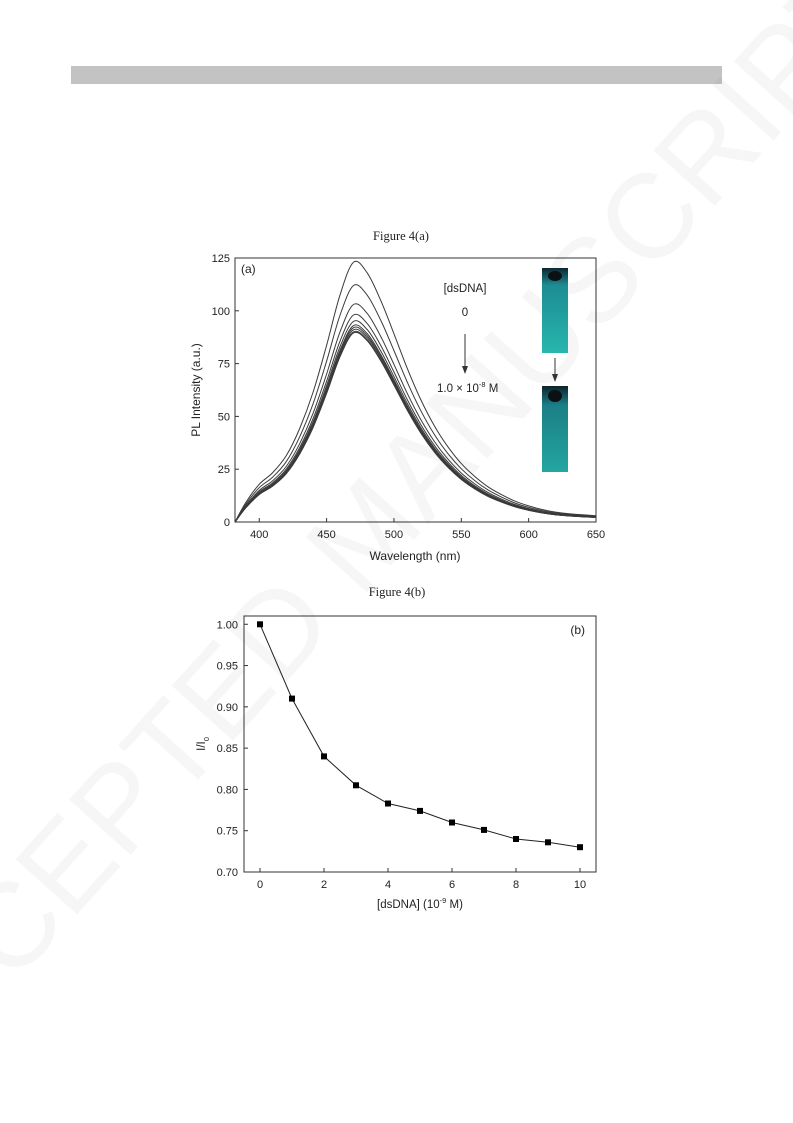  What do you see at coordinates (326, 535) in the screenshot?
I see `chart-a-x-tick-label: 450` at bounding box center [326, 535].